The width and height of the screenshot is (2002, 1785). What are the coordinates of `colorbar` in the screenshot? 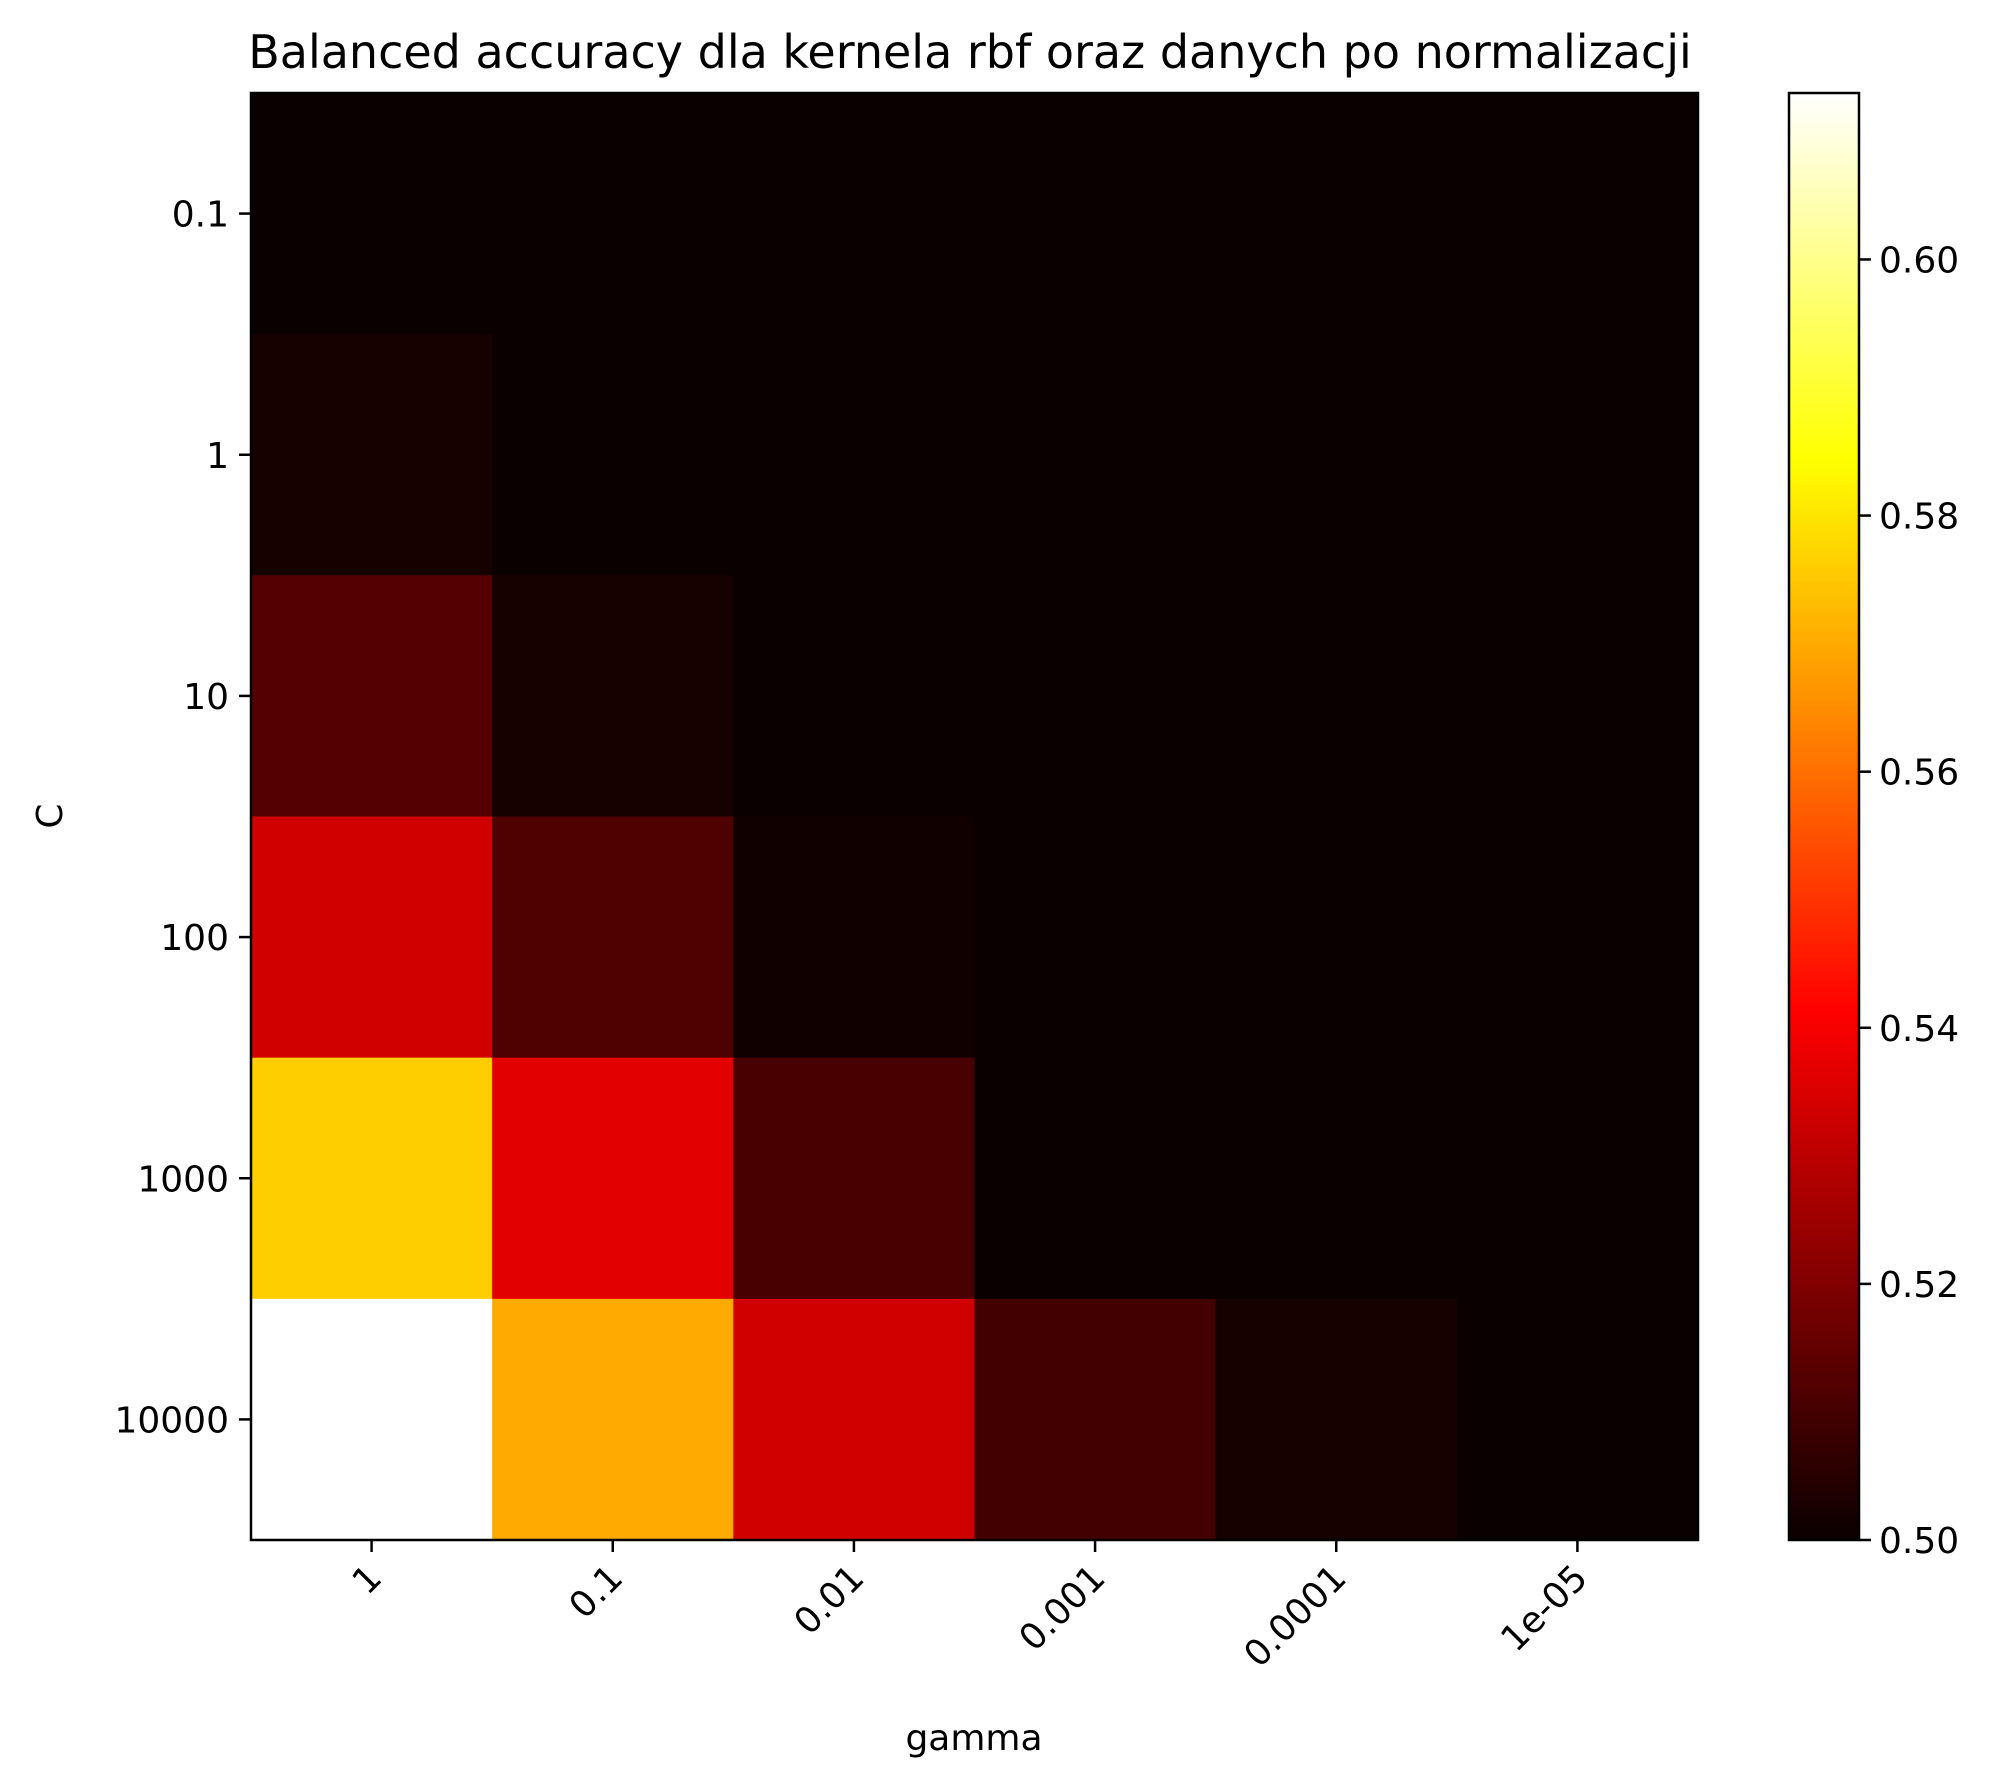 It's located at (1824, 816).